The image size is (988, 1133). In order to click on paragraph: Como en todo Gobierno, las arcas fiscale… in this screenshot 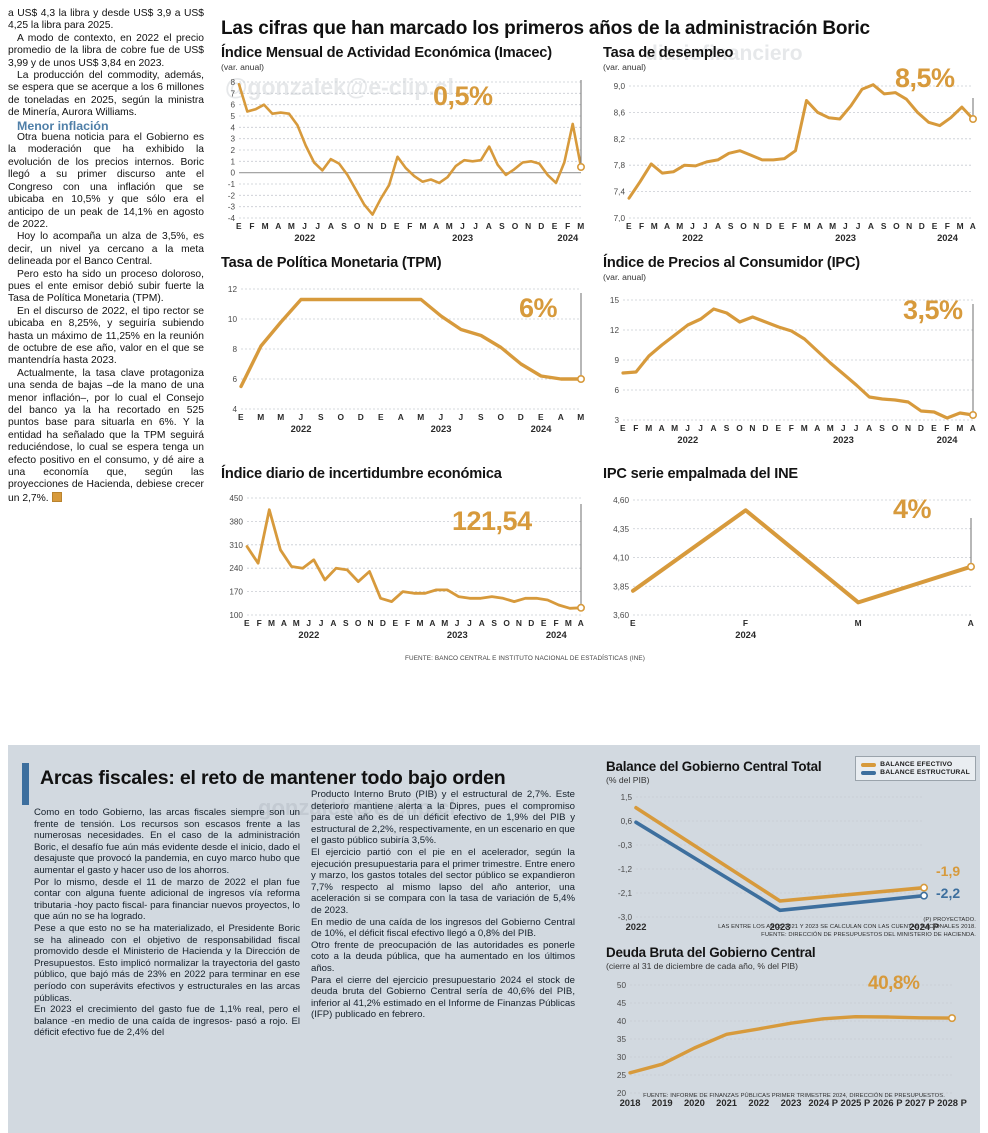, I will do `click(167, 841)`.